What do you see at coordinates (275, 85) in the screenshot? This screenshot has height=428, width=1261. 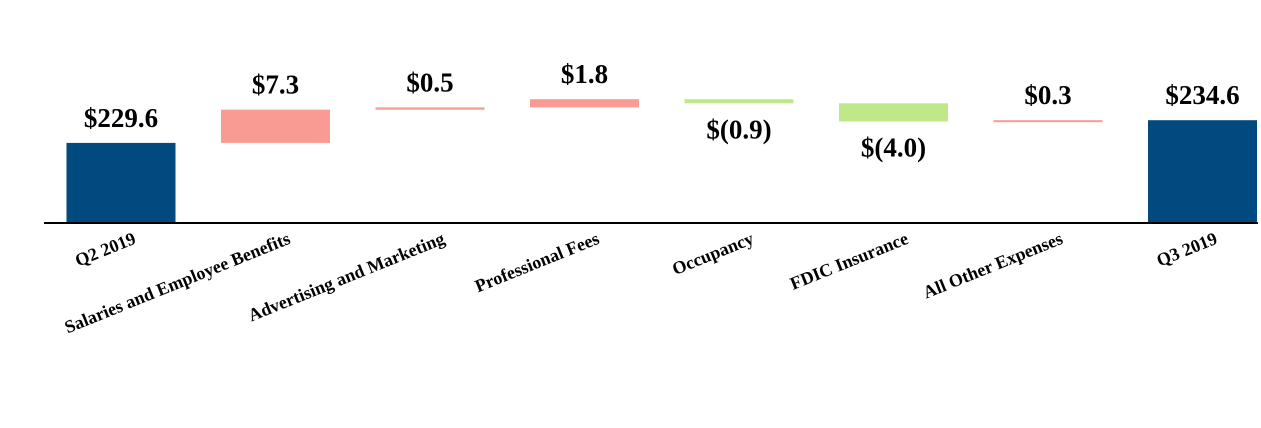 I see `value-label-1: $7.3` at bounding box center [275, 85].